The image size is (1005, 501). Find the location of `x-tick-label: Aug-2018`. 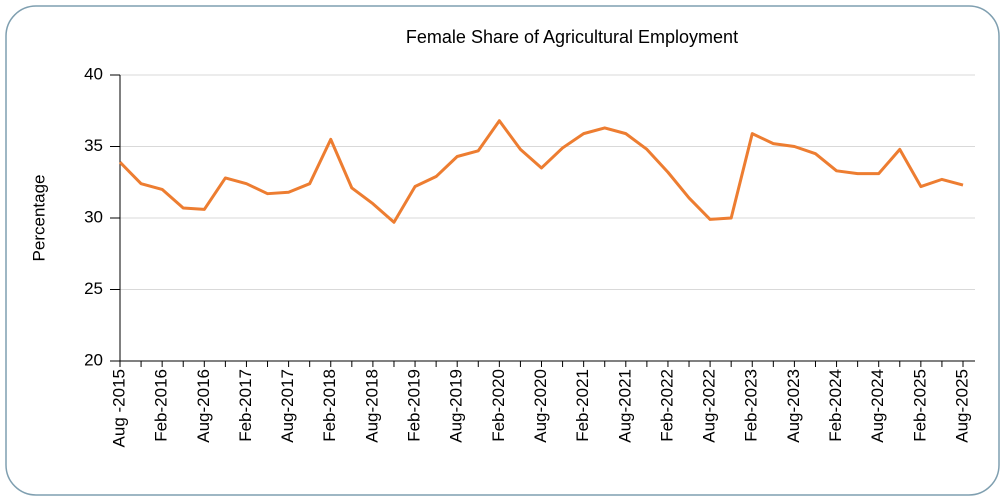

x-tick-label: Aug-2018 is located at coordinates (371, 406).